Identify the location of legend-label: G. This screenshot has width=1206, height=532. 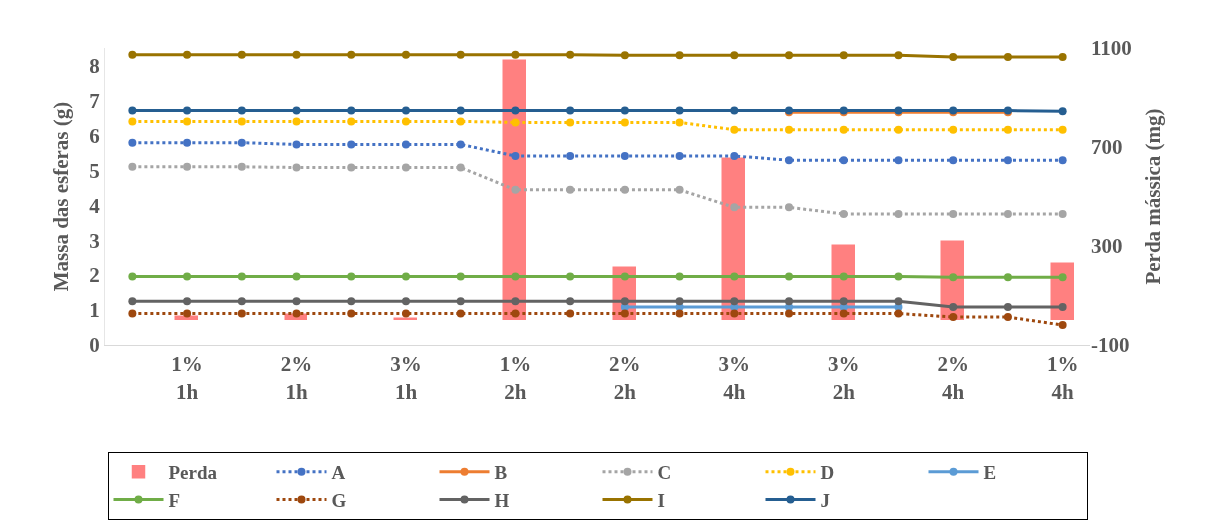
(339, 500).